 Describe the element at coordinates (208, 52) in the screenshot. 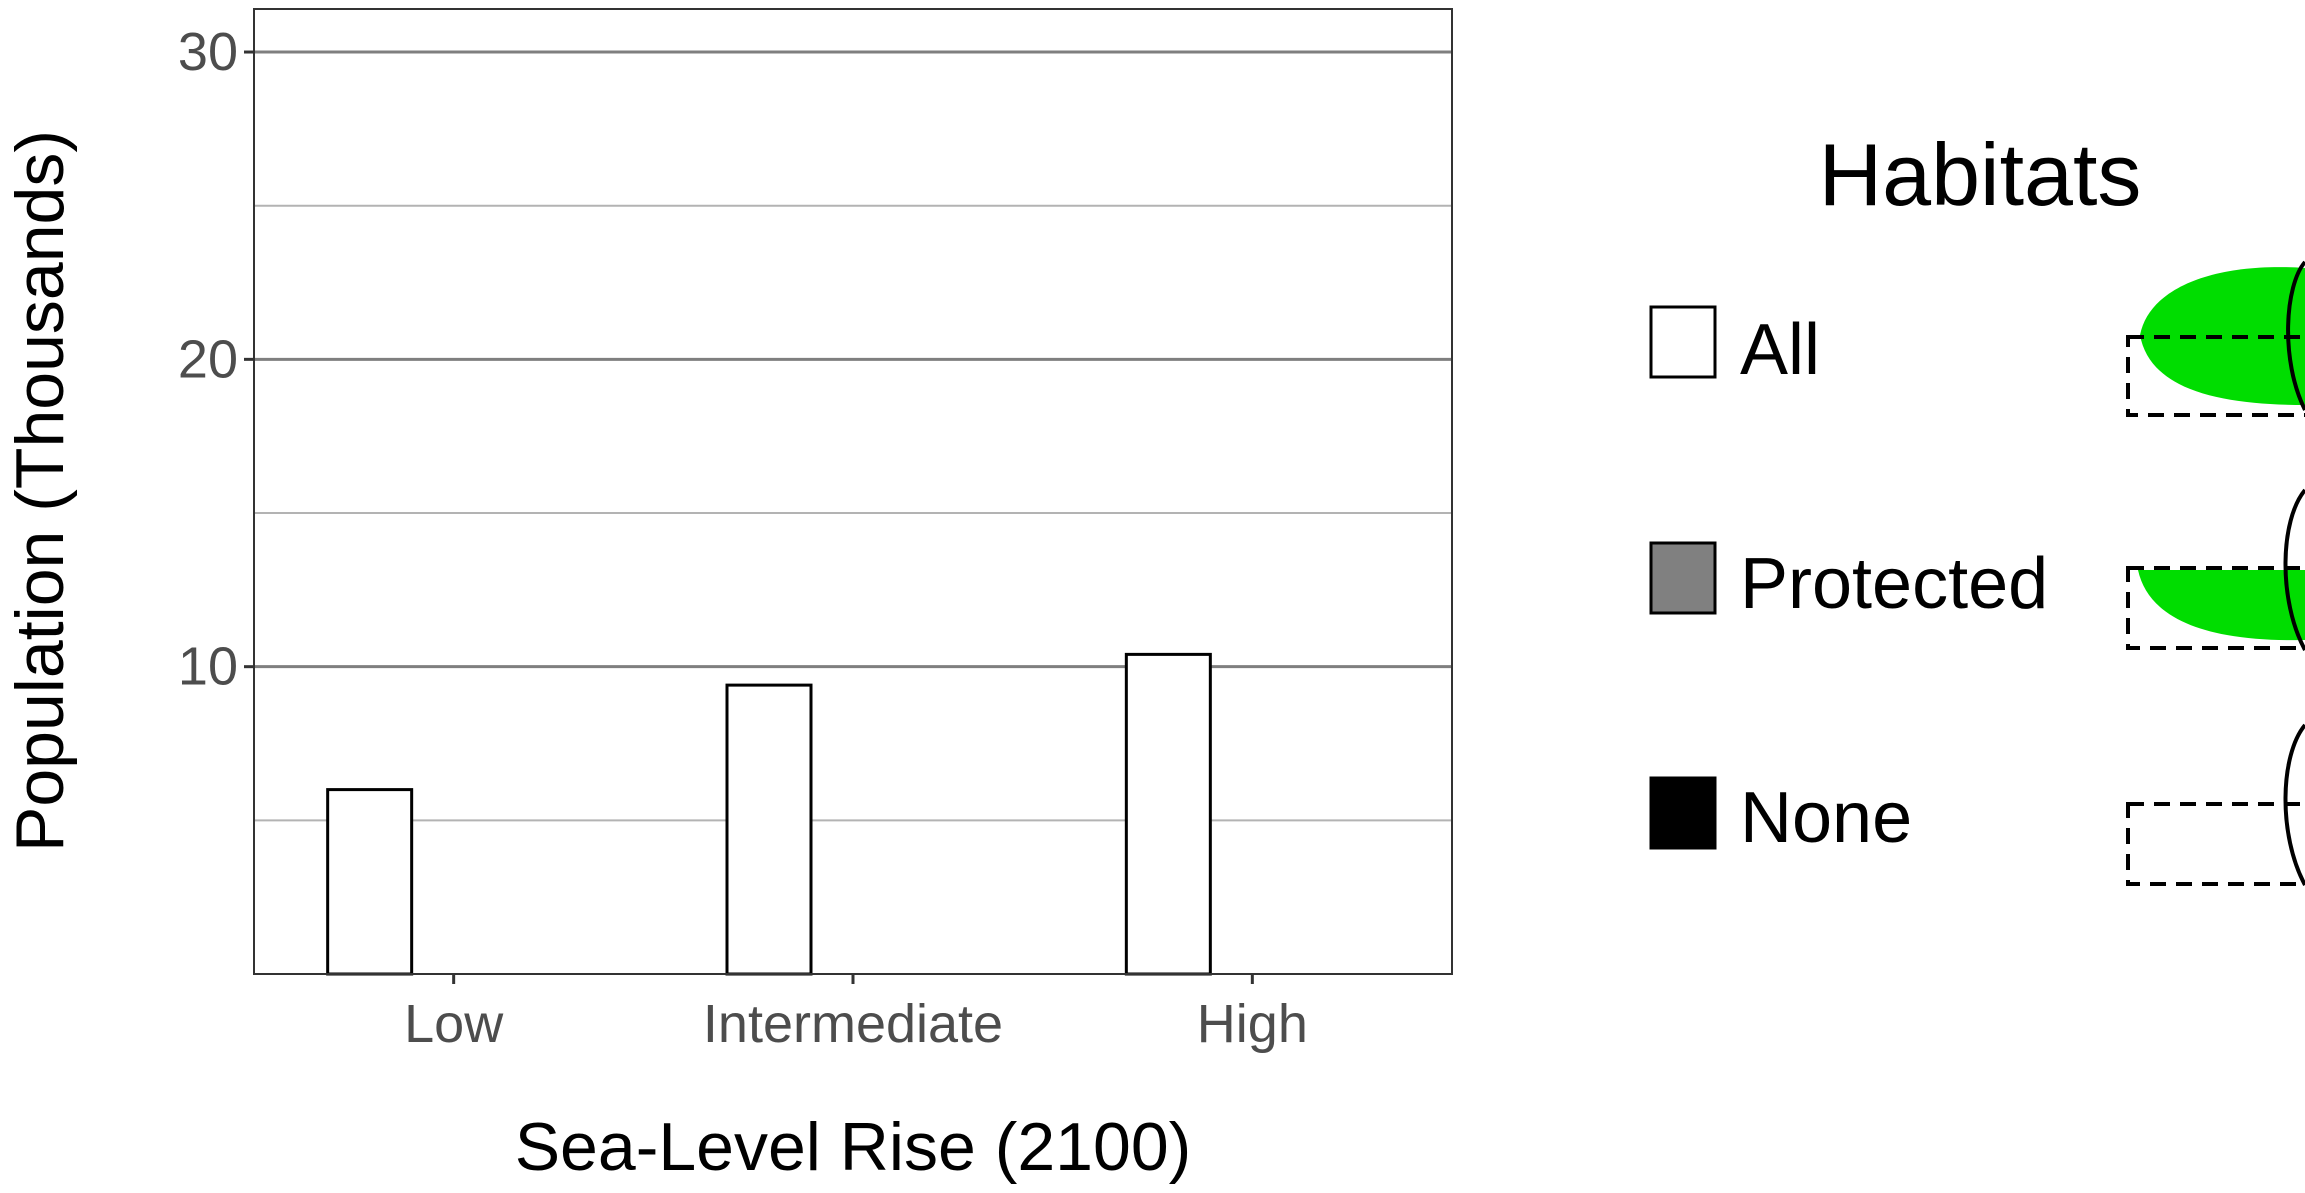

I see `y-tick-label: 30` at that location.